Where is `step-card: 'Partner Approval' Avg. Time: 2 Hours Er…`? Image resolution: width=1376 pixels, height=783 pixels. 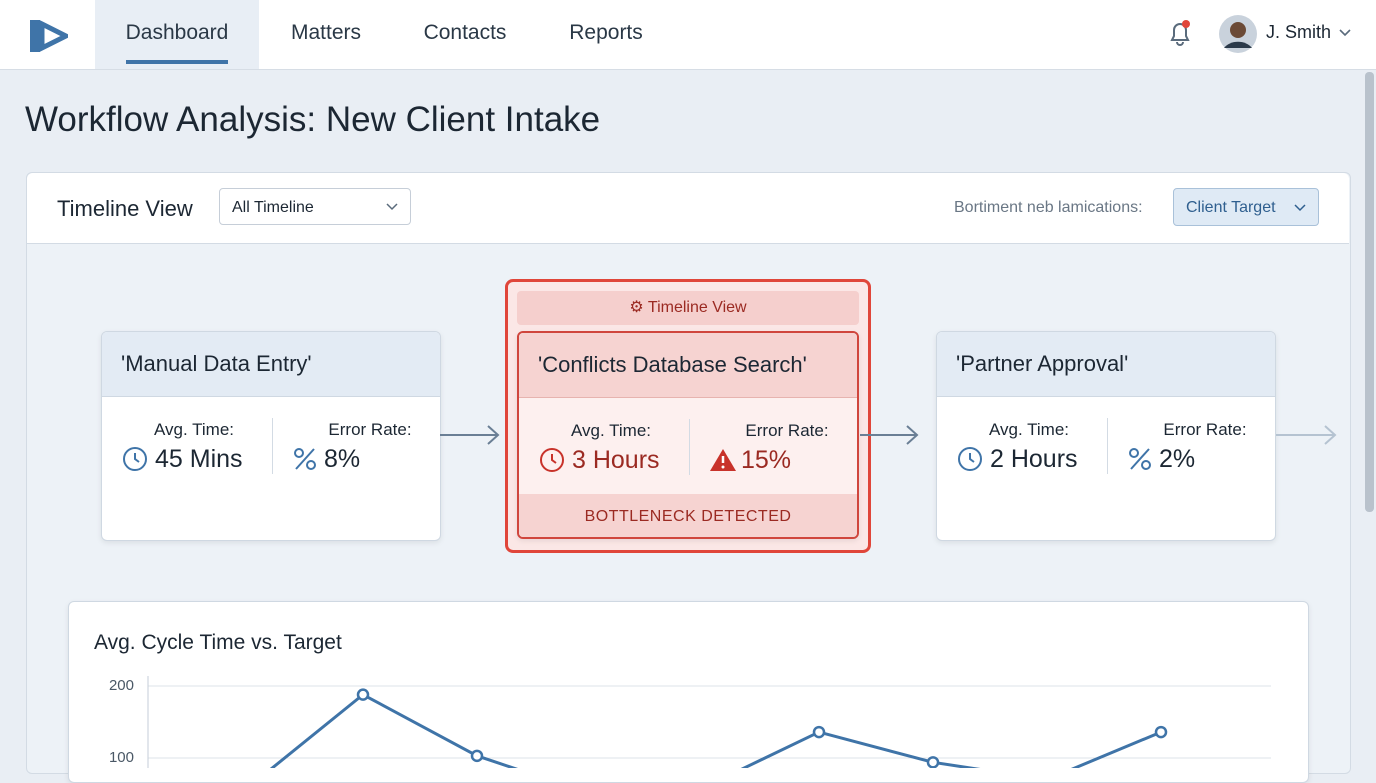
step-card: 'Partner Approval' Avg. Time: 2 Hours Er… is located at coordinates (1106, 436).